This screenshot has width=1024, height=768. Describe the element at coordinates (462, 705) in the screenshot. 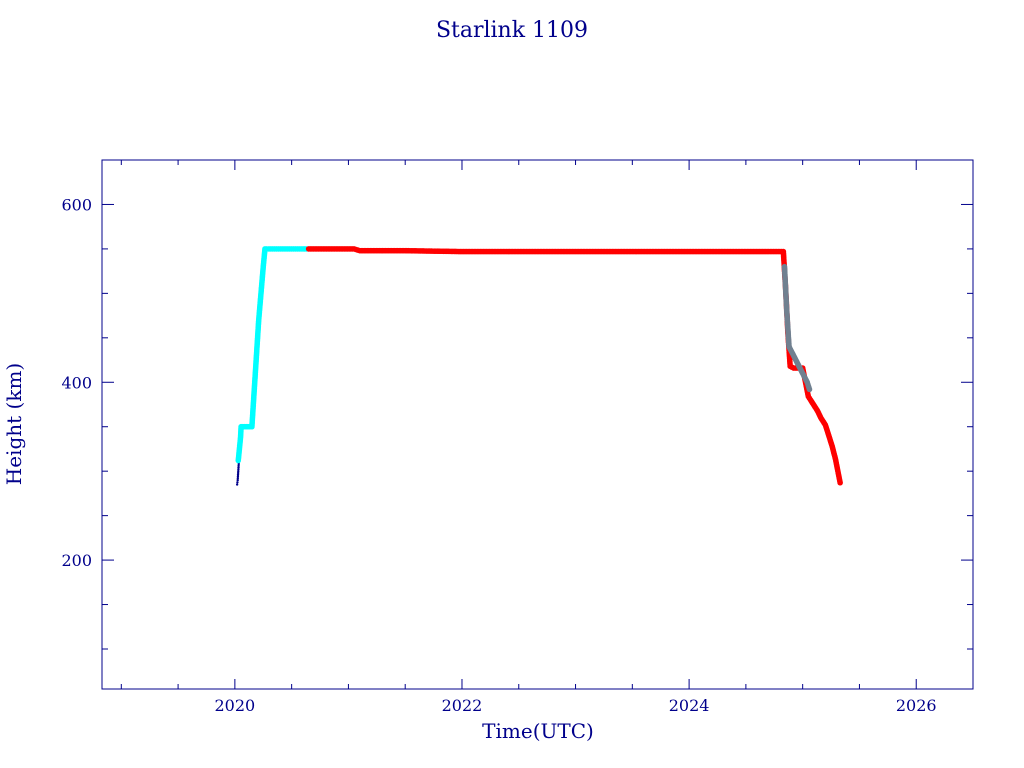

I see `x-tick-label: 2022` at that location.